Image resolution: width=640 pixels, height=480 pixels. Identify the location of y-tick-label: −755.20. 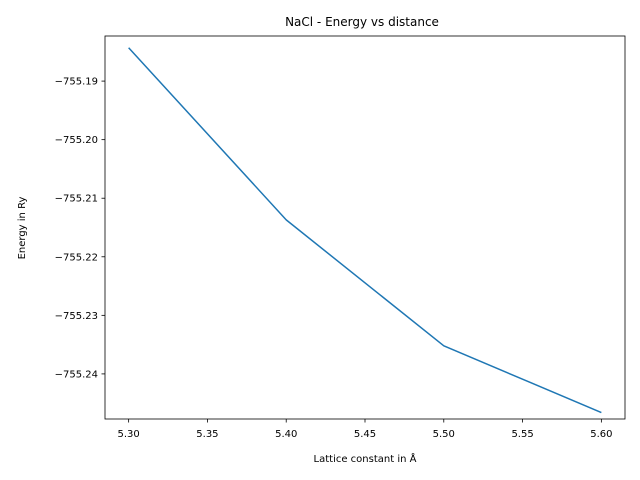
(76, 140).